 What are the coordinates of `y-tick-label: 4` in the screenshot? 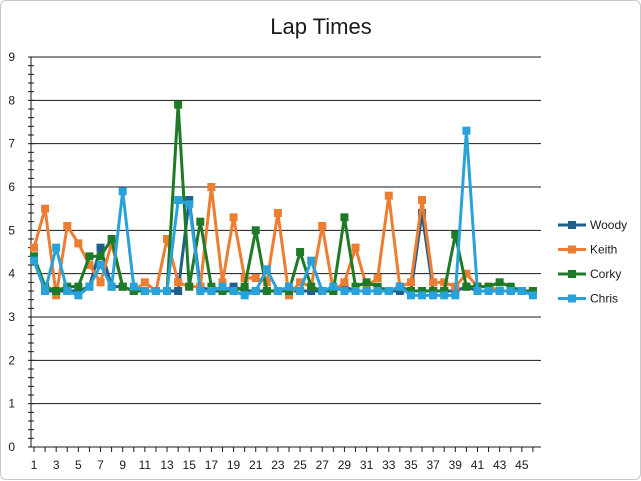 It's located at (11, 274).